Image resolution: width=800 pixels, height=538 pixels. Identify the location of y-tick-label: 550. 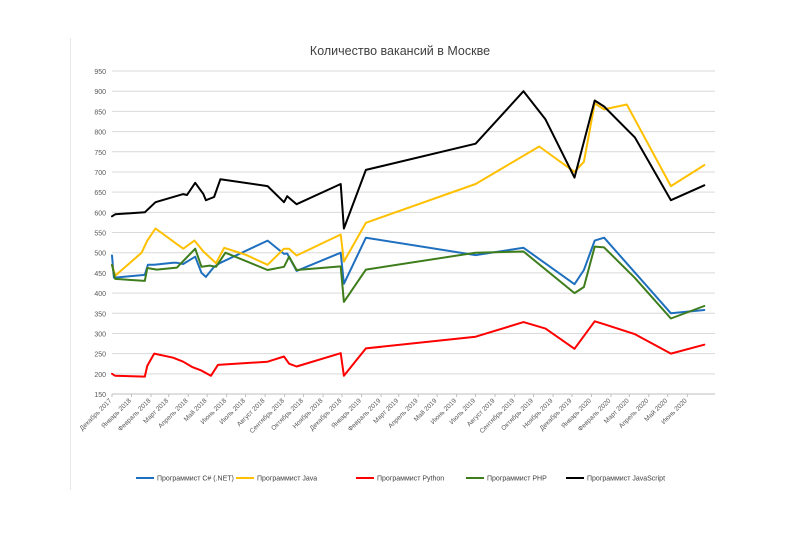
(100, 234).